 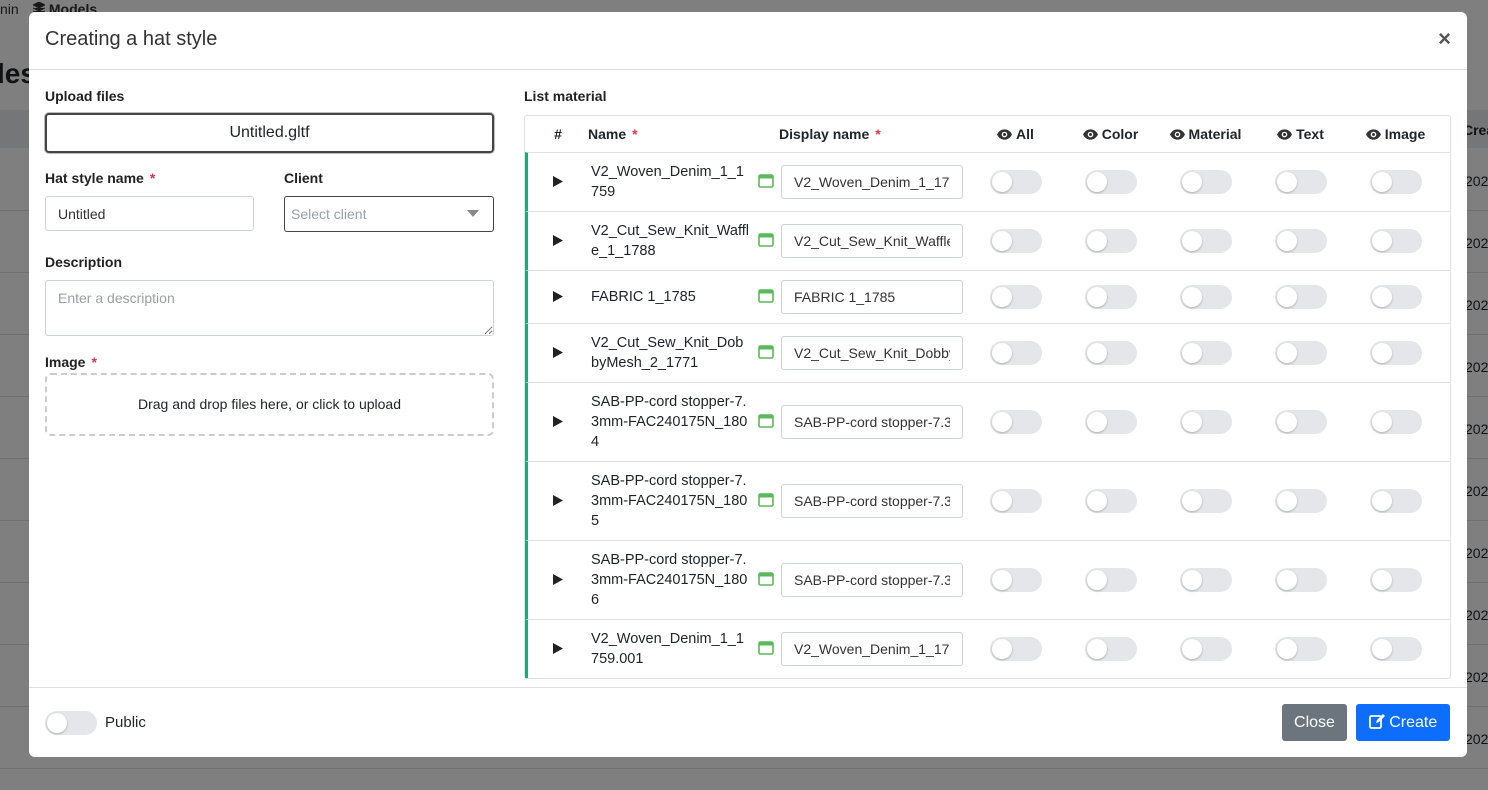 I want to click on close-button: Close, so click(x=1314, y=722).